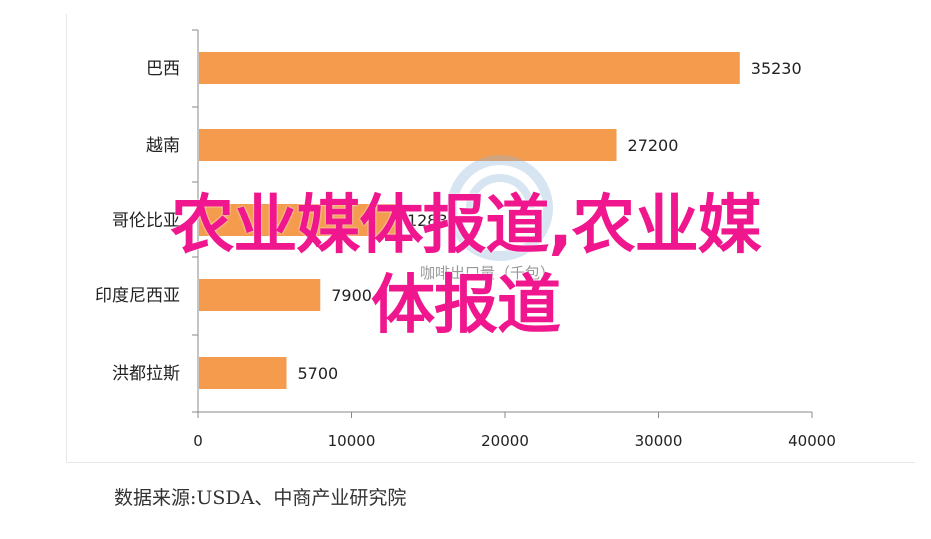 The image size is (931, 539). What do you see at coordinates (500, 208) in the screenshot?
I see `watermark-logo-icon` at bounding box center [500, 208].